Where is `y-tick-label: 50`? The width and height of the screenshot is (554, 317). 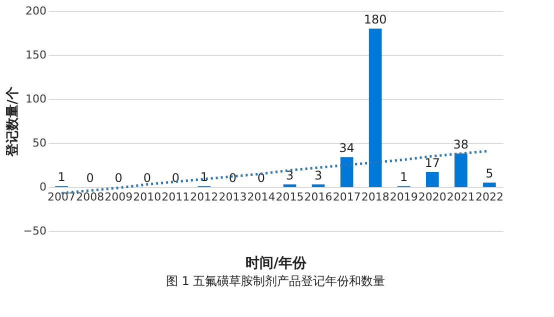
y-tick-label: 50 is located at coordinates (39, 143).